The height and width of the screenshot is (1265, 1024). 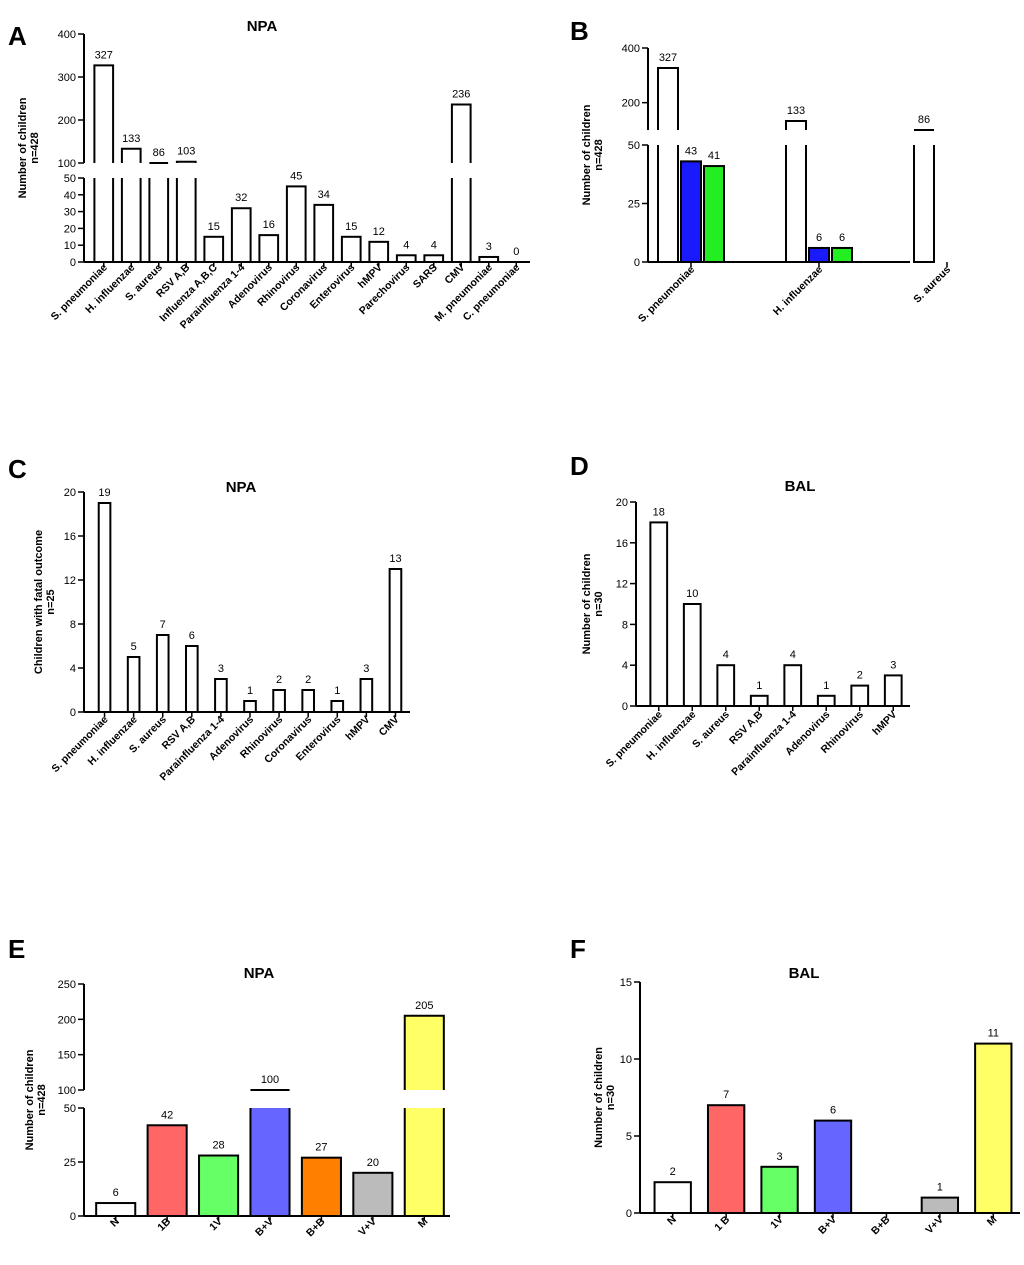 I want to click on y-axis-label-f-0: Number of children, so click(x=599, y=1097).